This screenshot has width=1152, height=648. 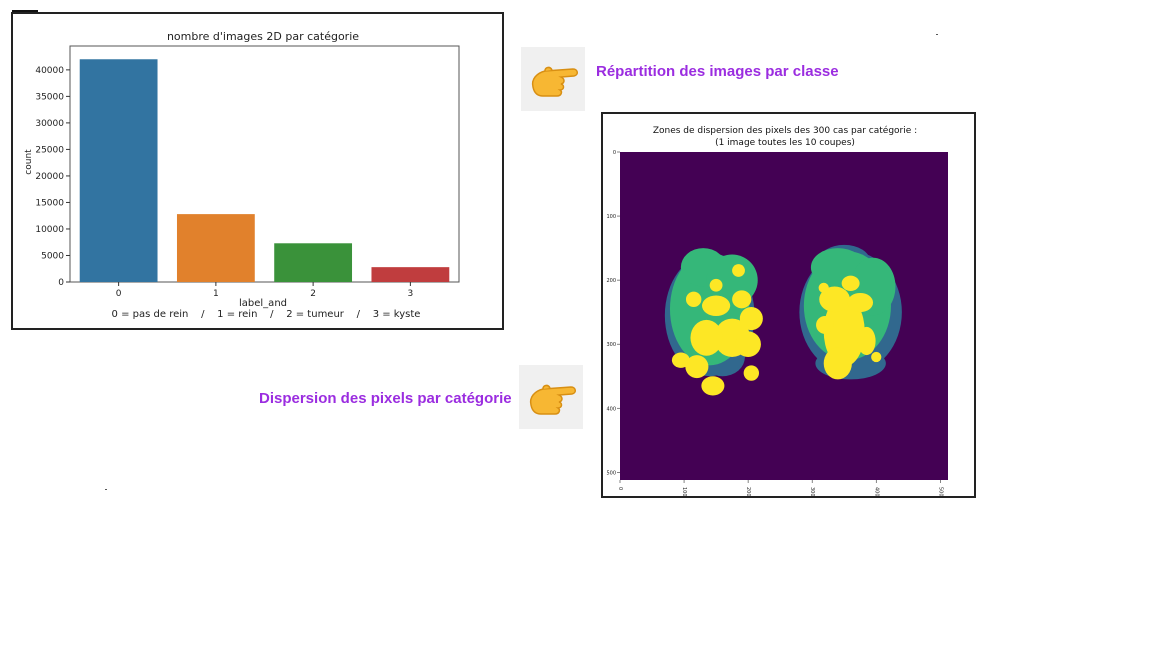 What do you see at coordinates (611, 409) in the screenshot?
I see `heatmap-y-tick-label: 400` at bounding box center [611, 409].